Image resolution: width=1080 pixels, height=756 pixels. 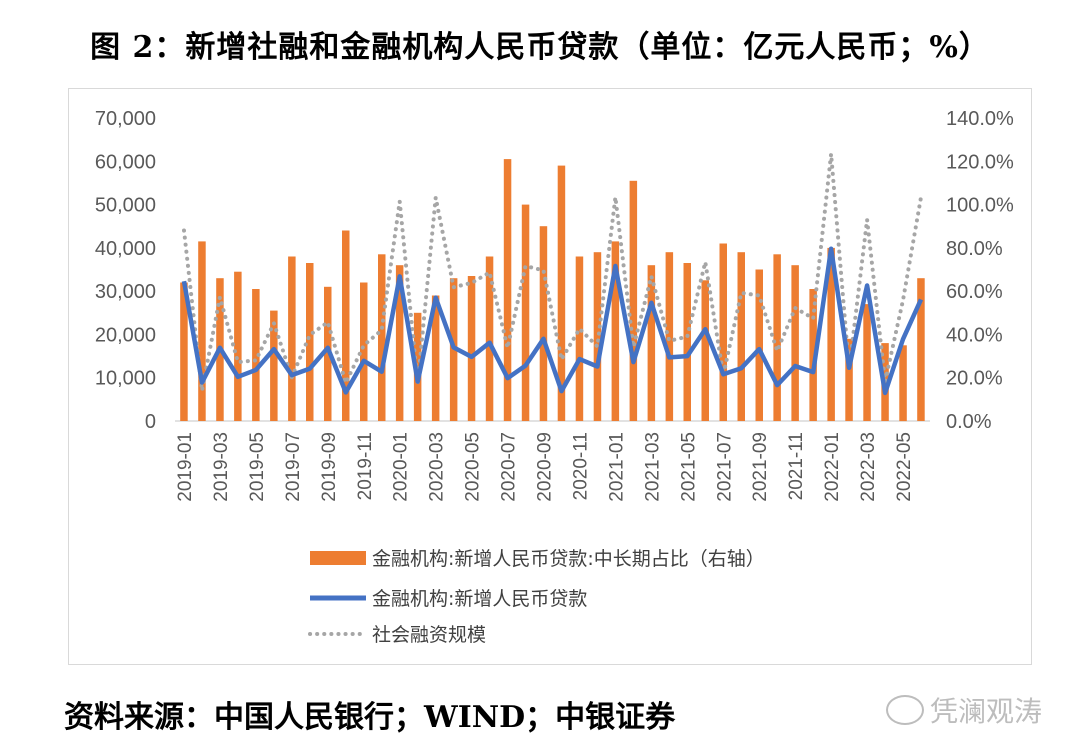 What do you see at coordinates (832, 467) in the screenshot?
I see `x-tick-label: 2022-01` at bounding box center [832, 467].